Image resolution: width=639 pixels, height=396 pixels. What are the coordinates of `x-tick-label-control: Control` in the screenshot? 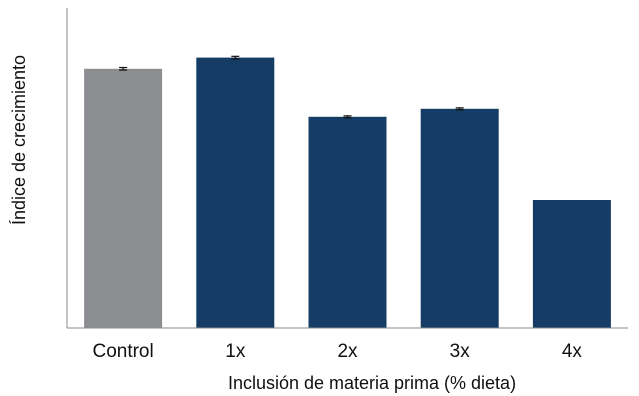 It's located at (122, 351).